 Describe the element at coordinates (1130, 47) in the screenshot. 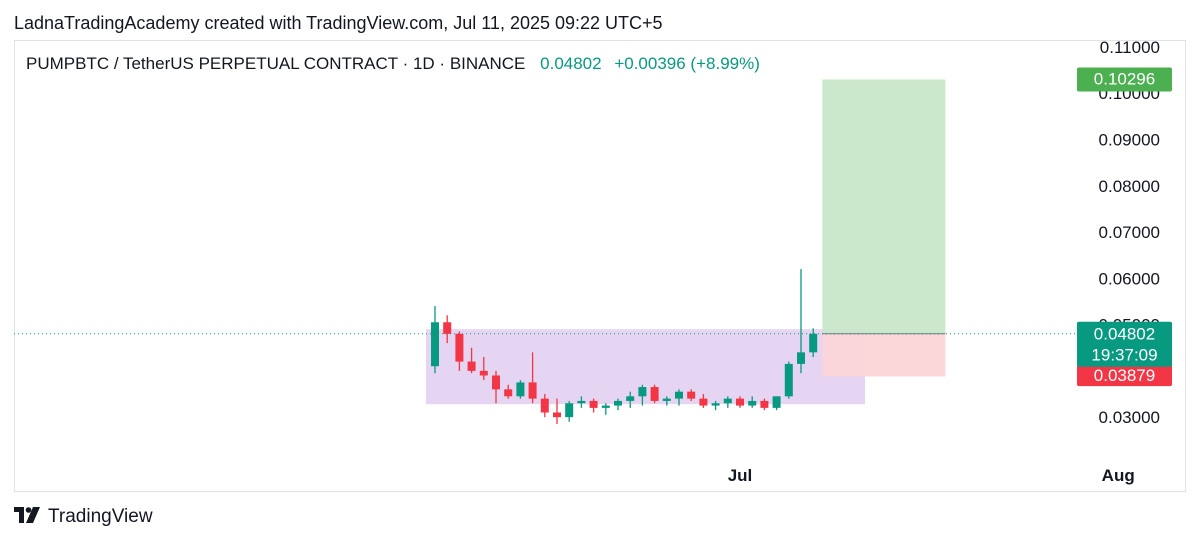

I see `price-axis-tick-label: 0.11000` at that location.